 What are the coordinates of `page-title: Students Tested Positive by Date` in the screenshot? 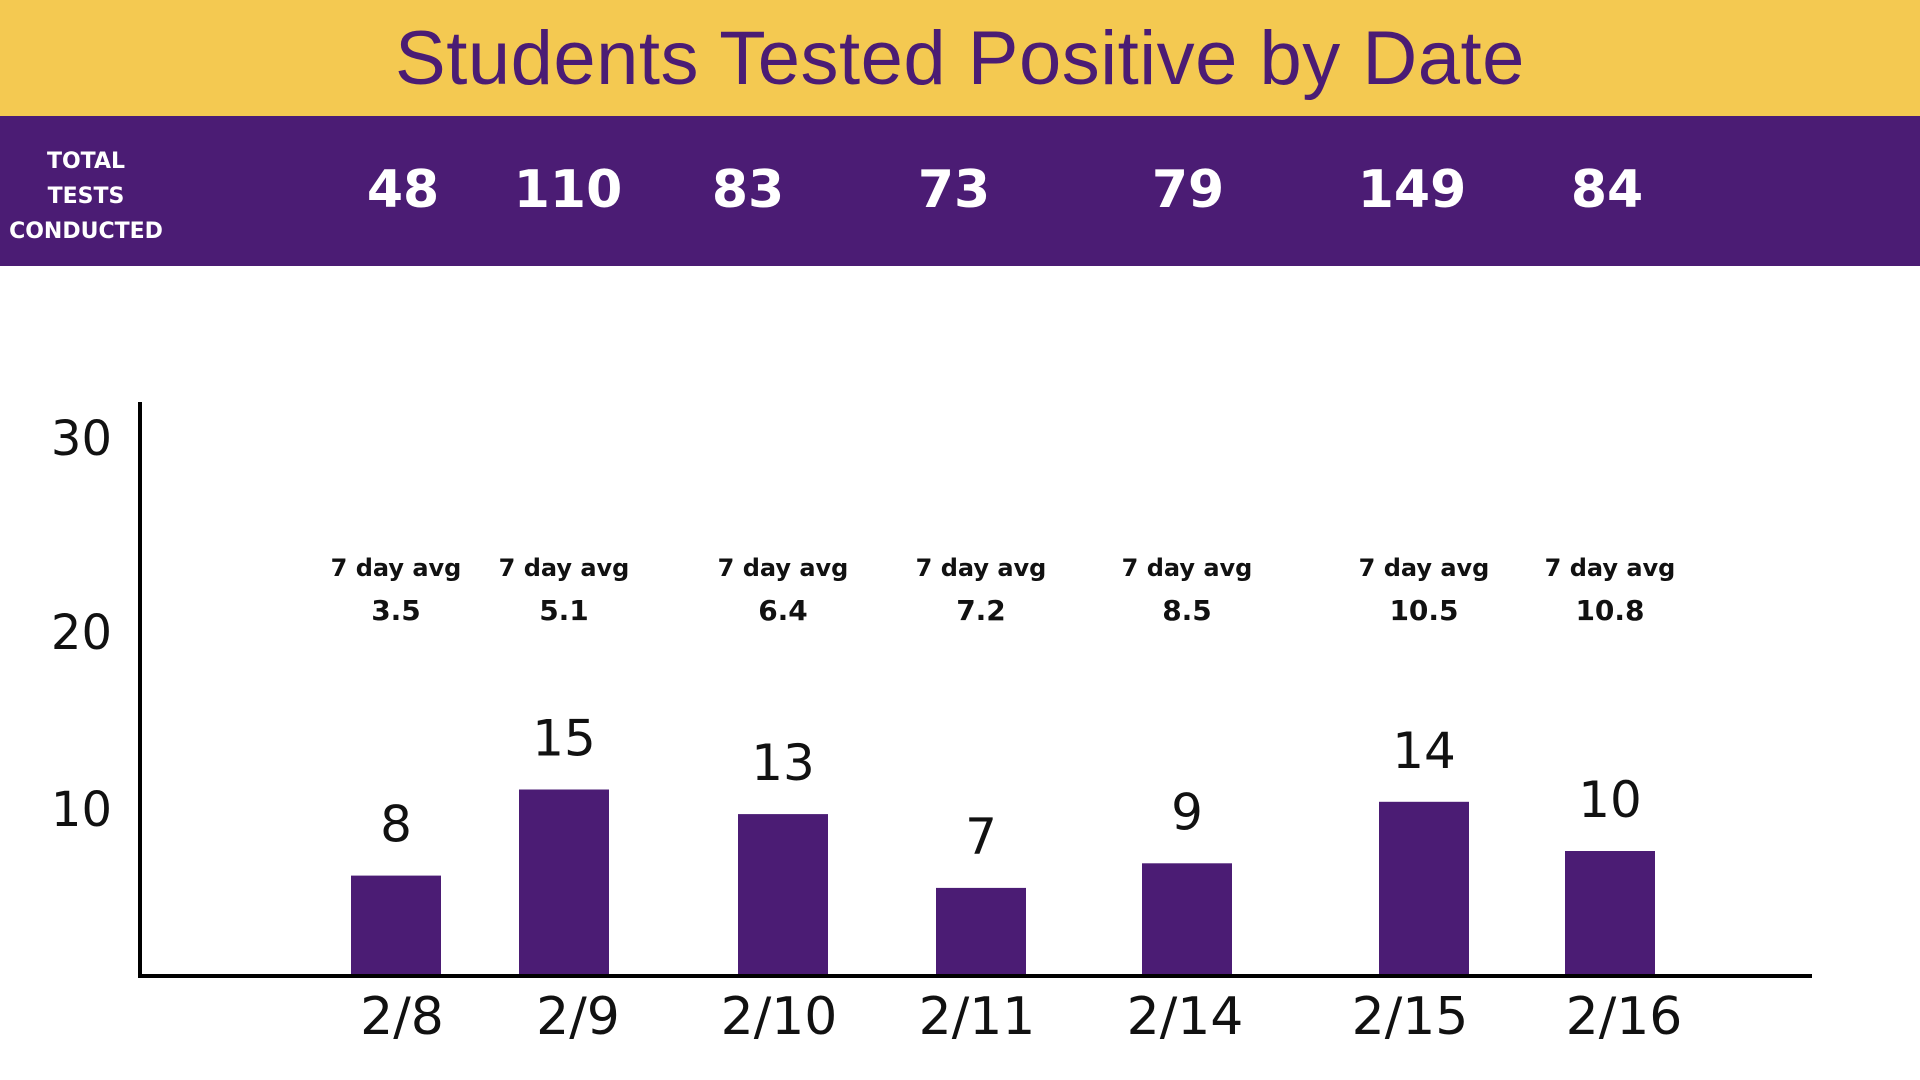 It's located at (960, 58).